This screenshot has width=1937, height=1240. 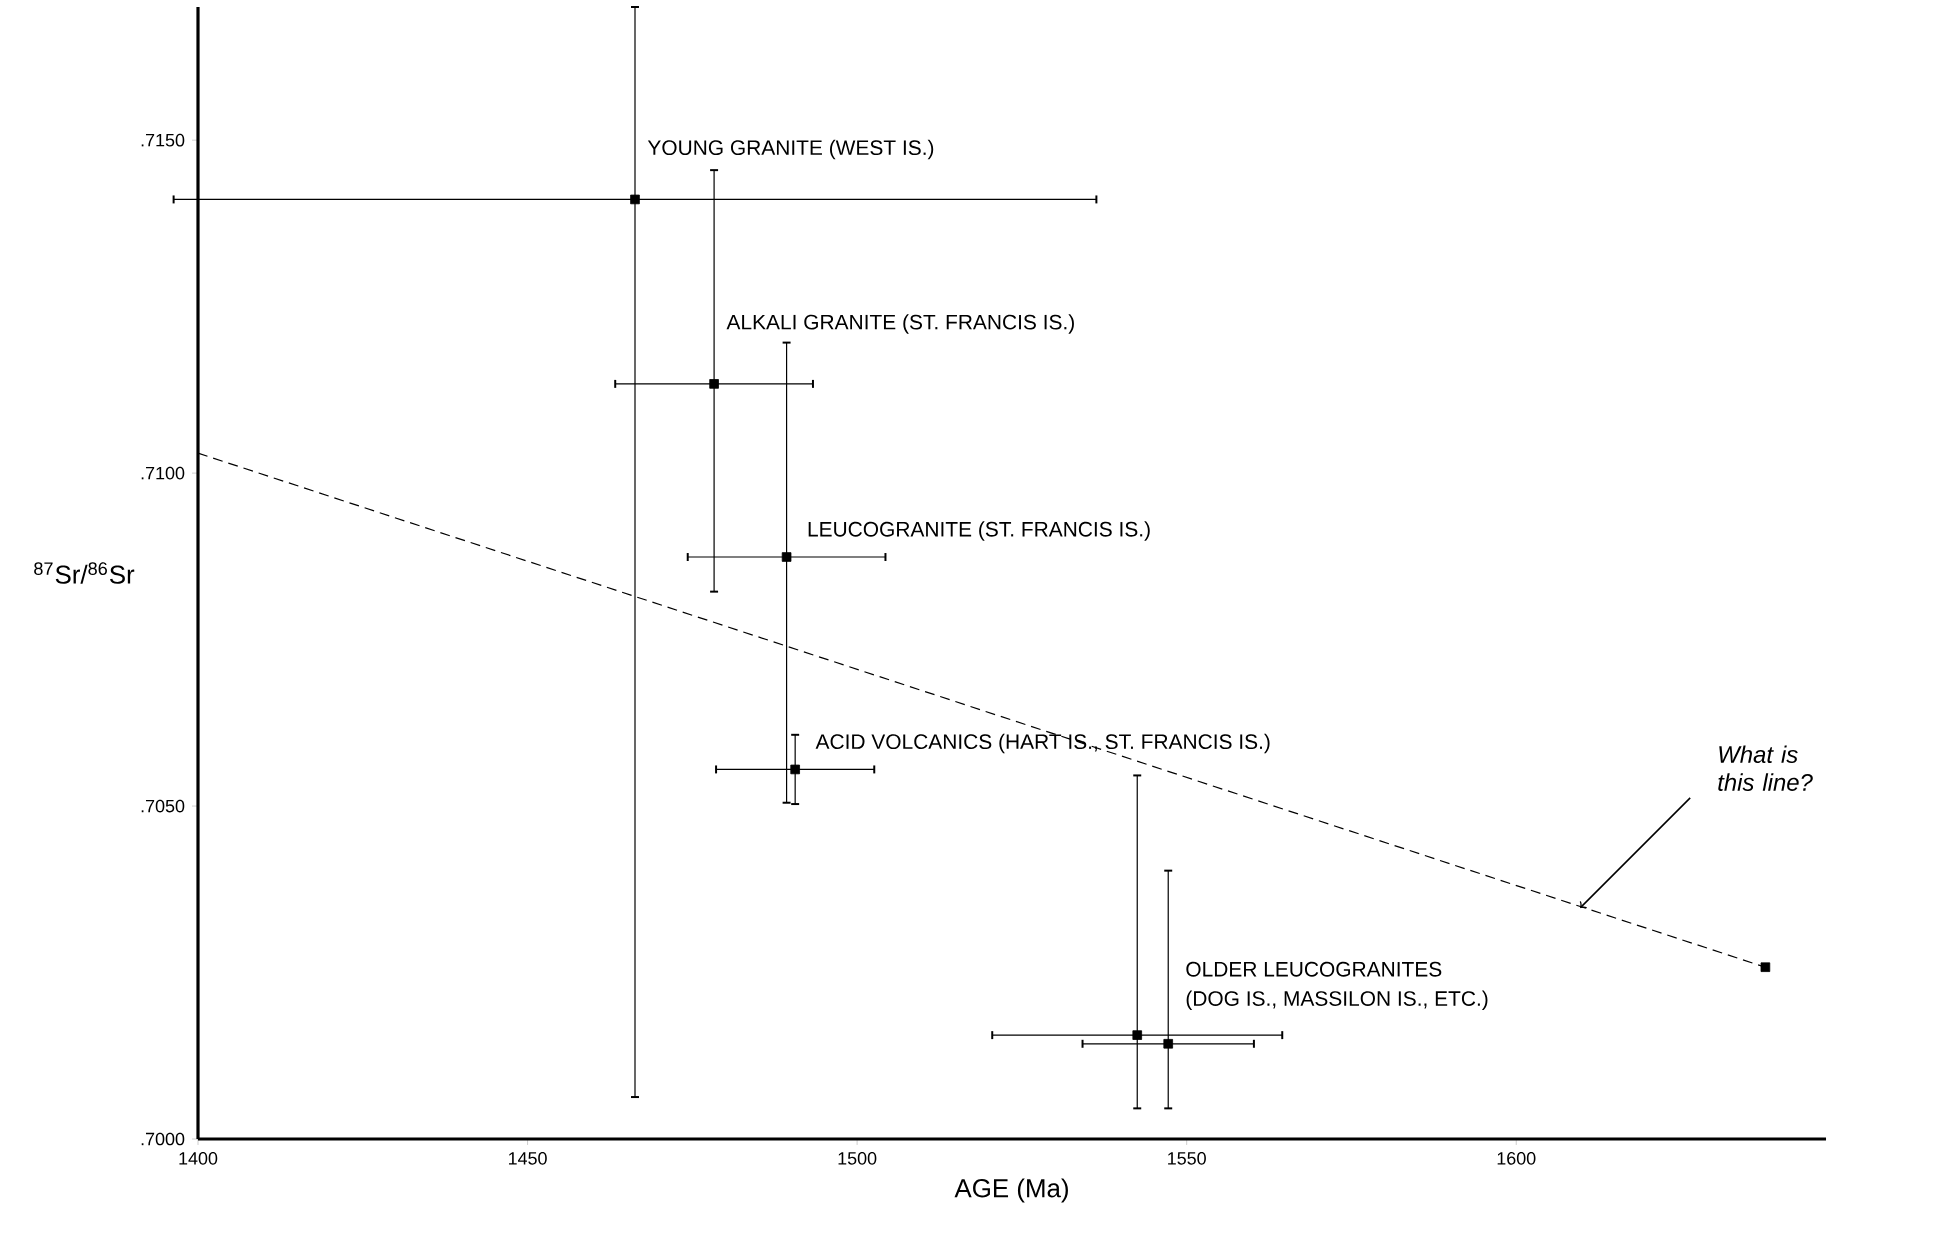 What do you see at coordinates (198, 1158) in the screenshot?
I see `x-tick-label: 1400` at bounding box center [198, 1158].